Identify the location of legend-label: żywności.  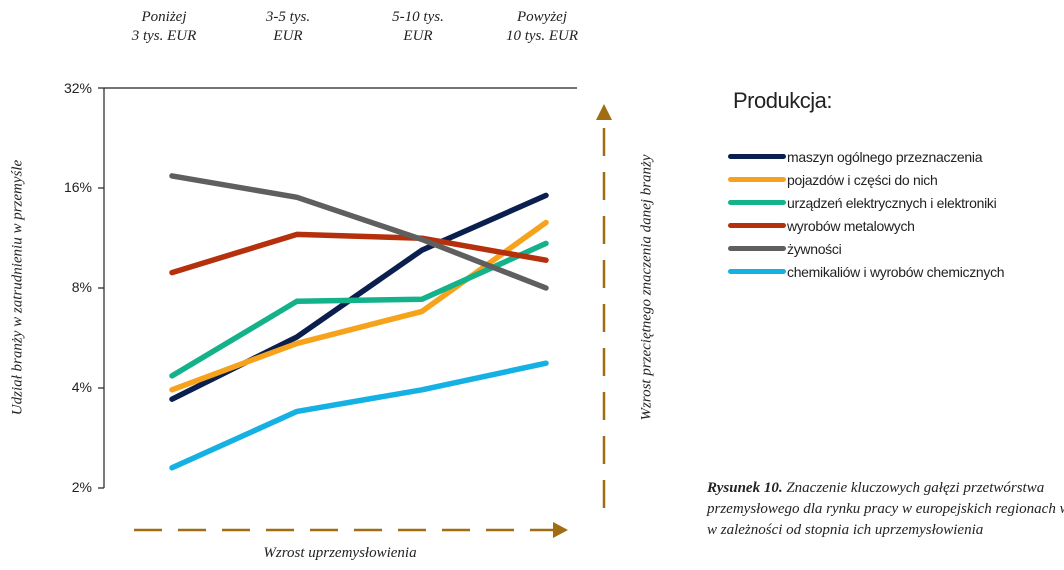
(814, 248).